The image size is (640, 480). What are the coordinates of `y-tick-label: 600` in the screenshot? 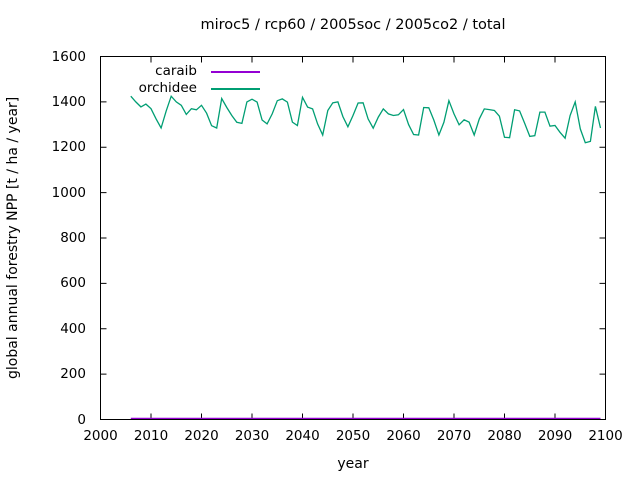 It's located at (73, 283).